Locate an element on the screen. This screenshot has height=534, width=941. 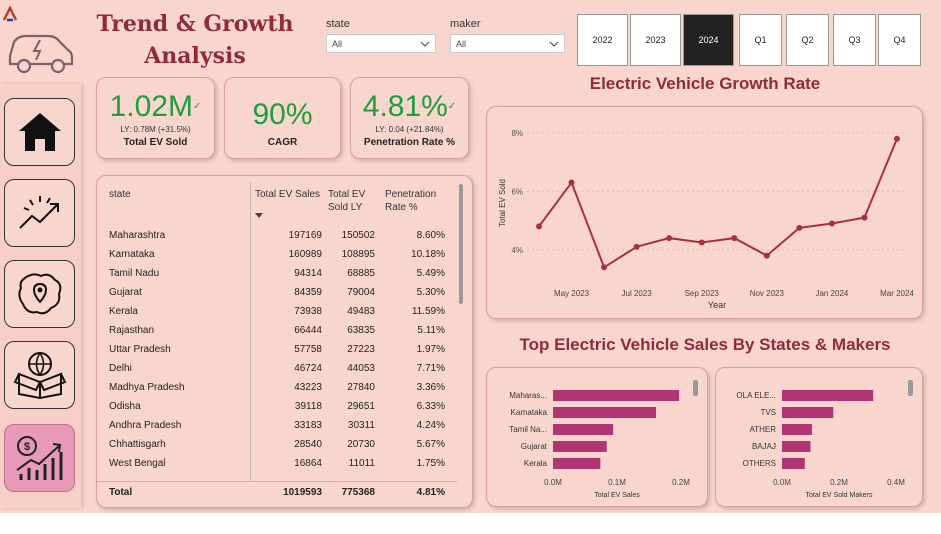
year-slicer-2023: 2023 is located at coordinates (655, 40).